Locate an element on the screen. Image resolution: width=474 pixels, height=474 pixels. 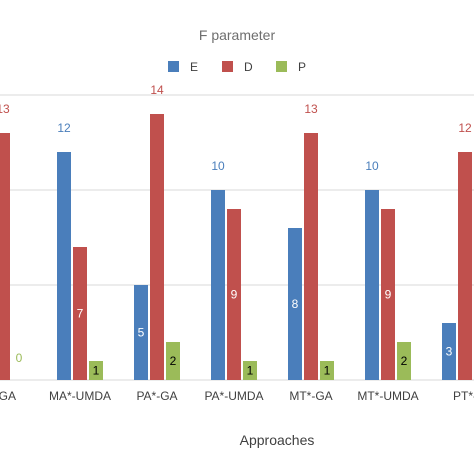
data-label-p-1: 1 is located at coordinates (96, 371).